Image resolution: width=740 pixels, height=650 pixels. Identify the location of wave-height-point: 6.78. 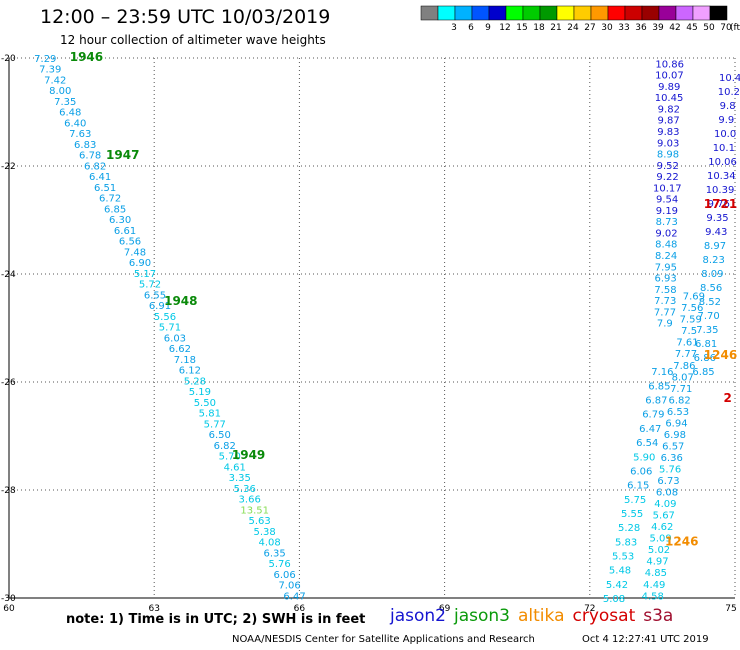
(90, 156).